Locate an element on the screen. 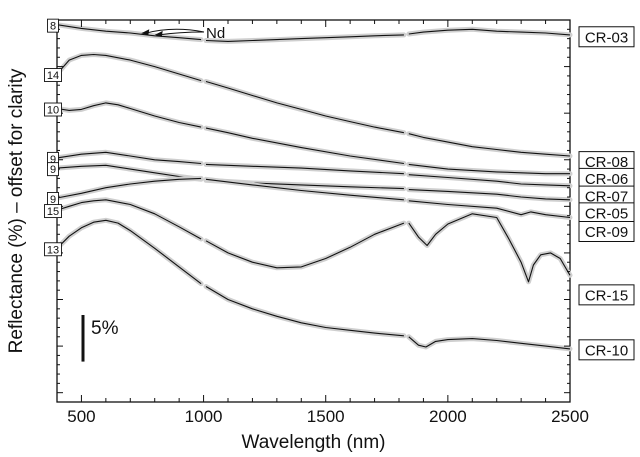 Image resolution: width=640 pixels, height=457 pixels. offset-label: 13 is located at coordinates (53, 249).